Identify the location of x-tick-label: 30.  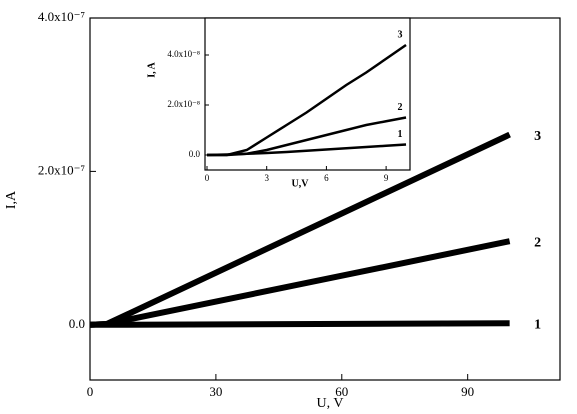
(215, 391).